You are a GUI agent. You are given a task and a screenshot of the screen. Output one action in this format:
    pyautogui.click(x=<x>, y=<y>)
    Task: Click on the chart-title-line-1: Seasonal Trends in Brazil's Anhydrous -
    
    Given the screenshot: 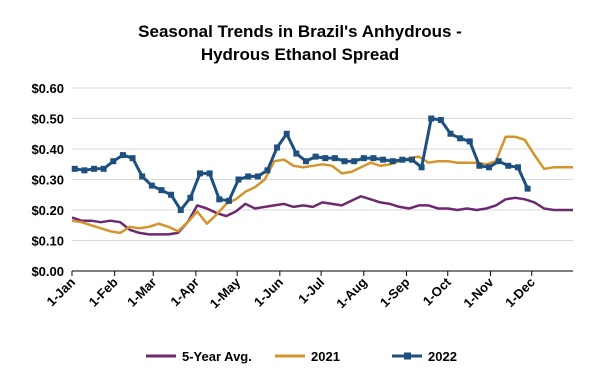 What is the action you would take?
    pyautogui.click(x=300, y=31)
    